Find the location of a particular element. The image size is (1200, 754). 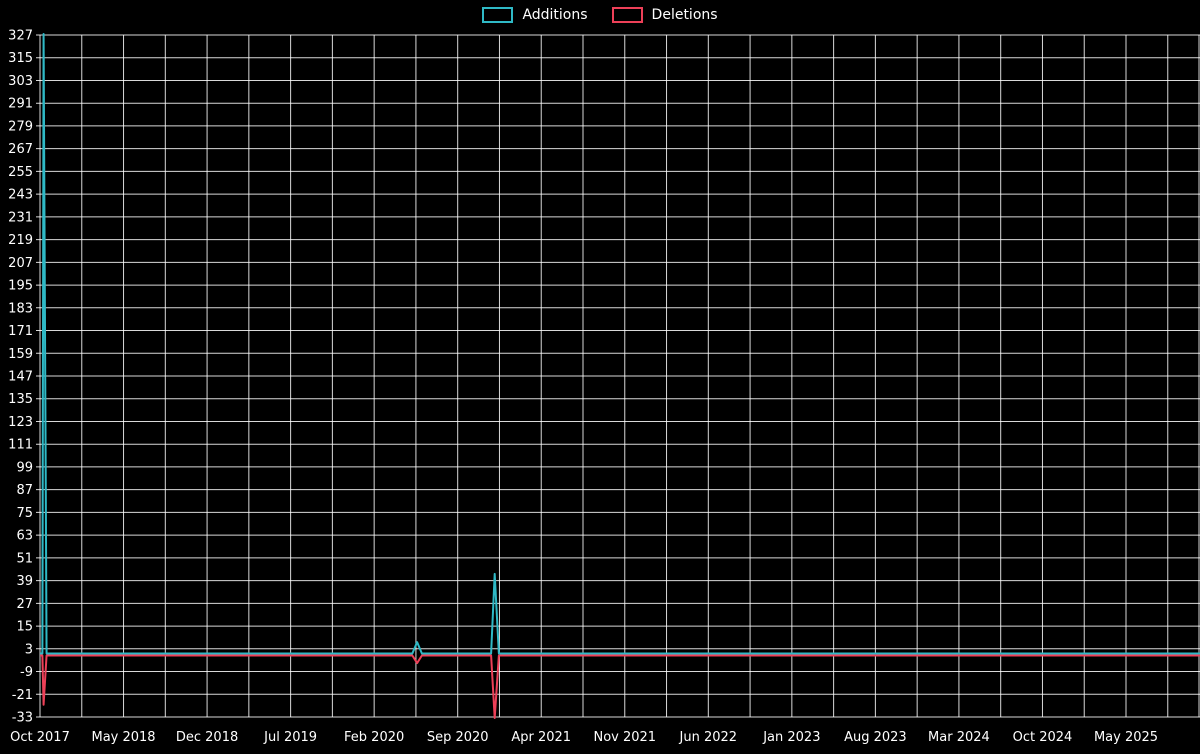

deletions-line is located at coordinates (620, 686).